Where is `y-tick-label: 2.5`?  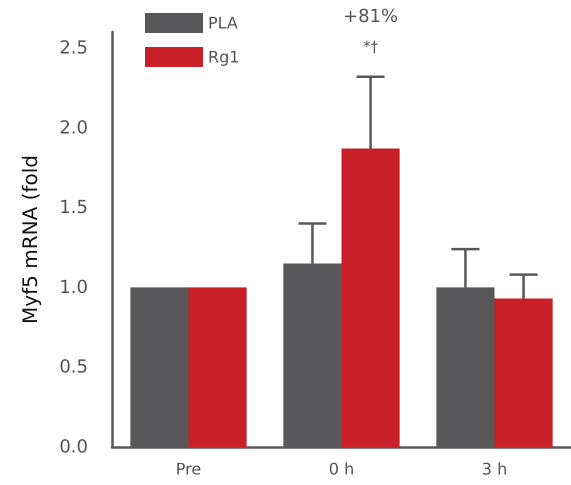
y-tick-label: 2.5 is located at coordinates (73, 47).